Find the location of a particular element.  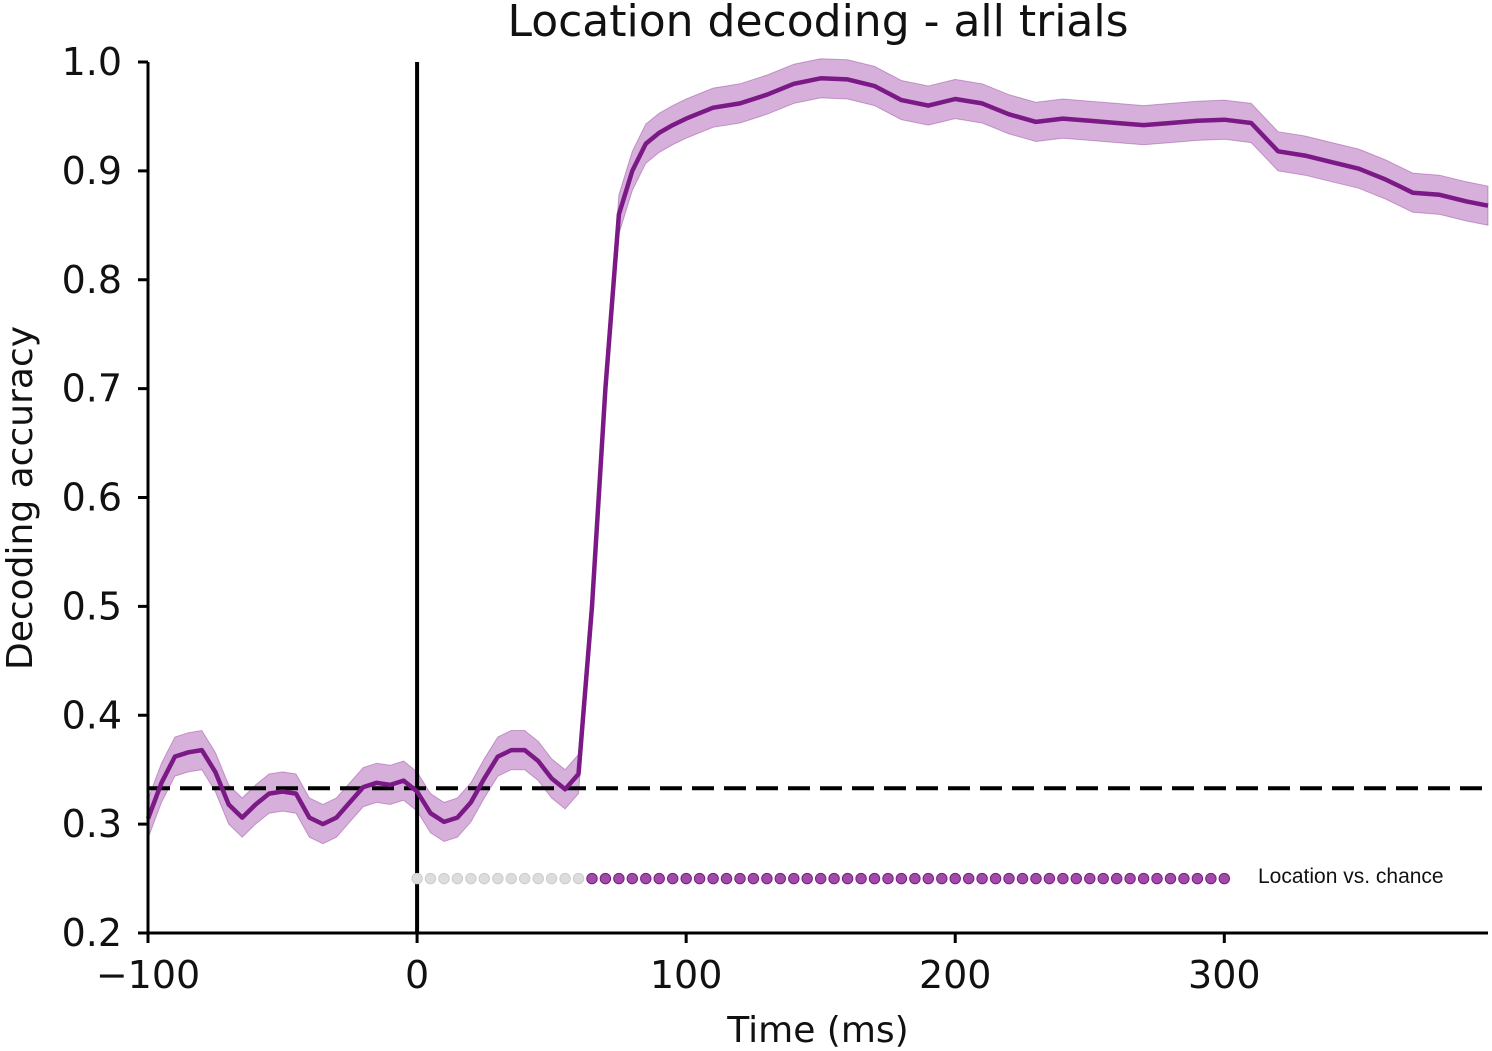

y-tick-label: 0.8 is located at coordinates (92, 280).